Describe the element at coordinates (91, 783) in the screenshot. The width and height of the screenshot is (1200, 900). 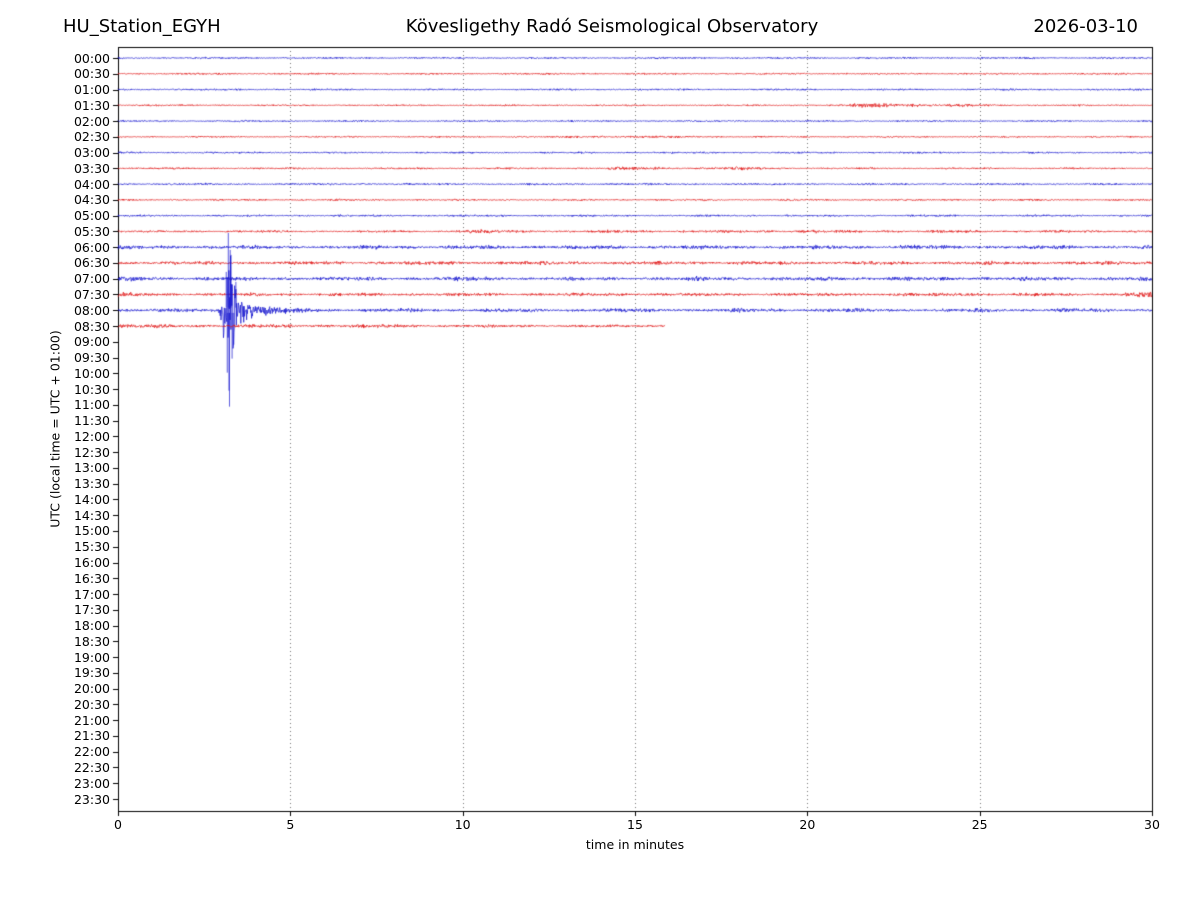
I see `y-tick-label: 23:00` at that location.